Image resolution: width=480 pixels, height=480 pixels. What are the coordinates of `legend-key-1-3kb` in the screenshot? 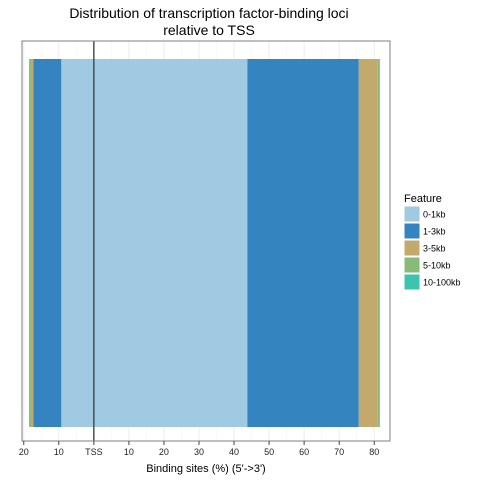 It's located at (412, 231).